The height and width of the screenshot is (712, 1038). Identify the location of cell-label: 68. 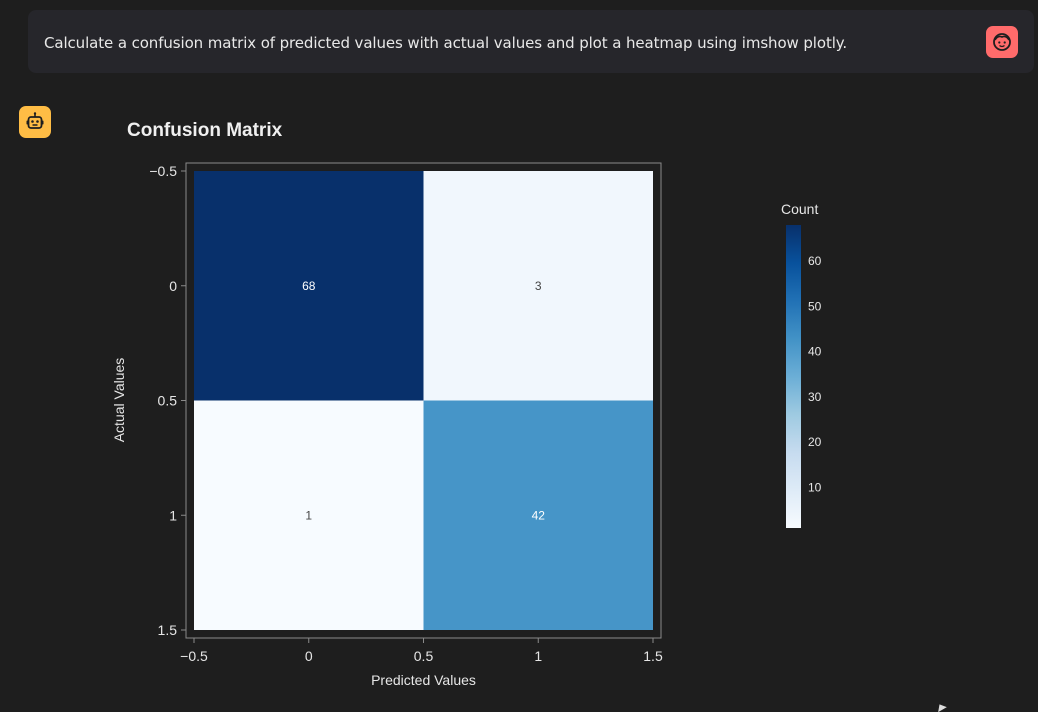
(309, 286).